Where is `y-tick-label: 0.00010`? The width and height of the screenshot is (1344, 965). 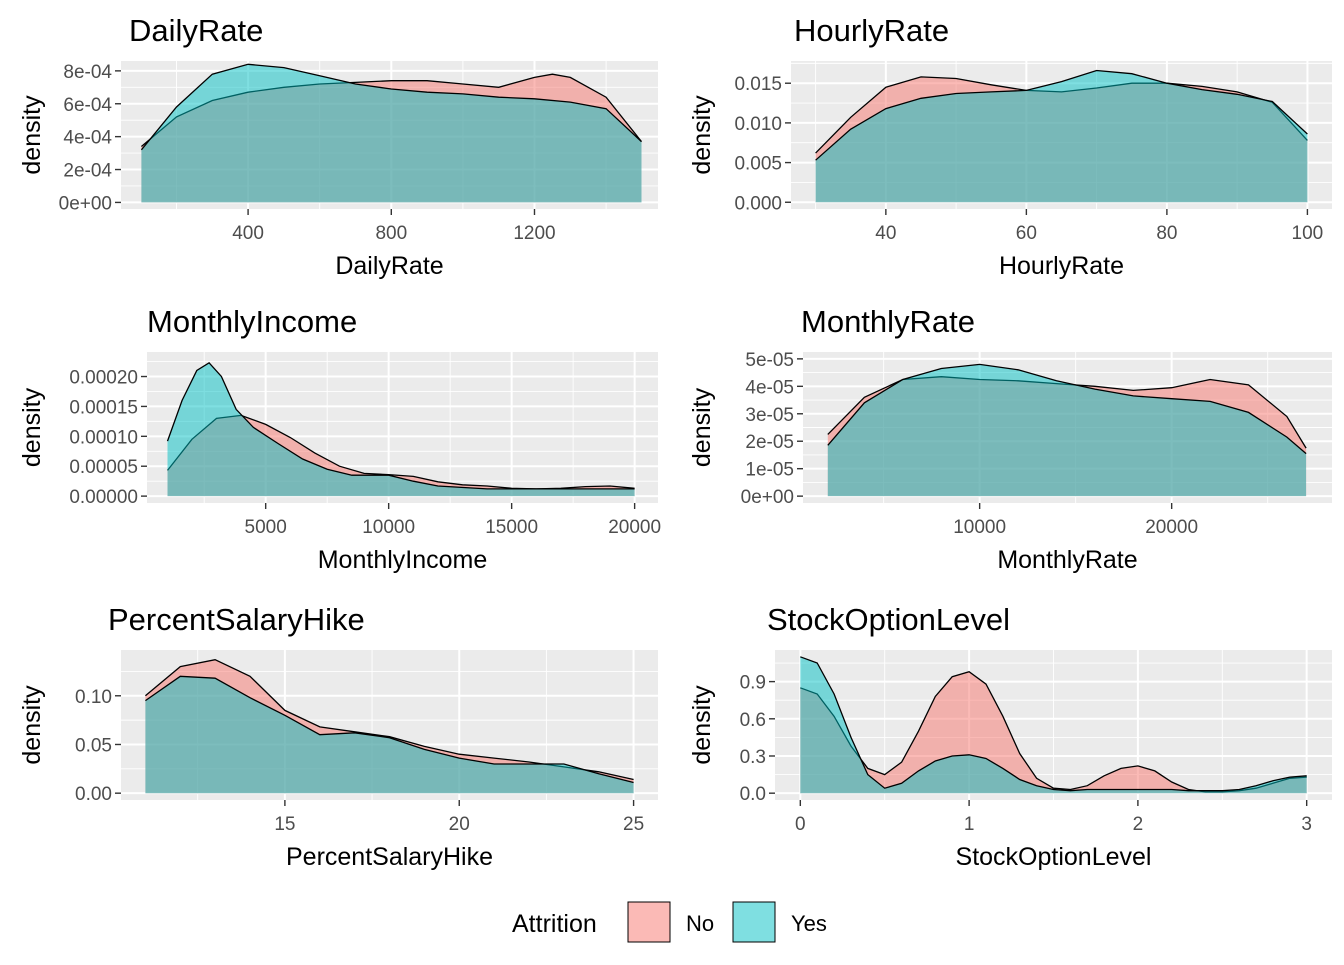
y-tick-label: 0.00010 is located at coordinates (103, 437).